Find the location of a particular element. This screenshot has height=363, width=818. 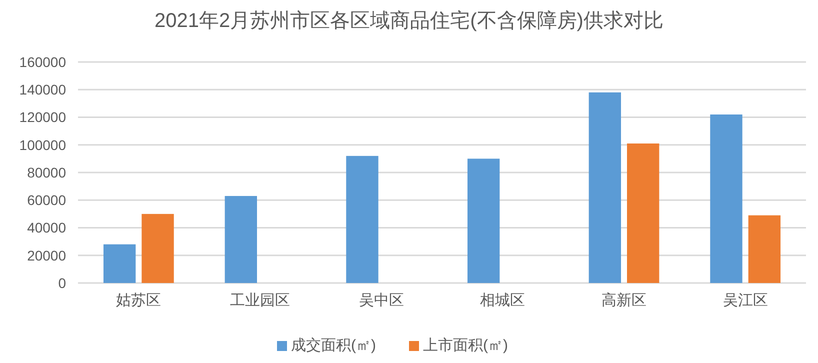

y-tick-label: 20000 is located at coordinates (46, 255).